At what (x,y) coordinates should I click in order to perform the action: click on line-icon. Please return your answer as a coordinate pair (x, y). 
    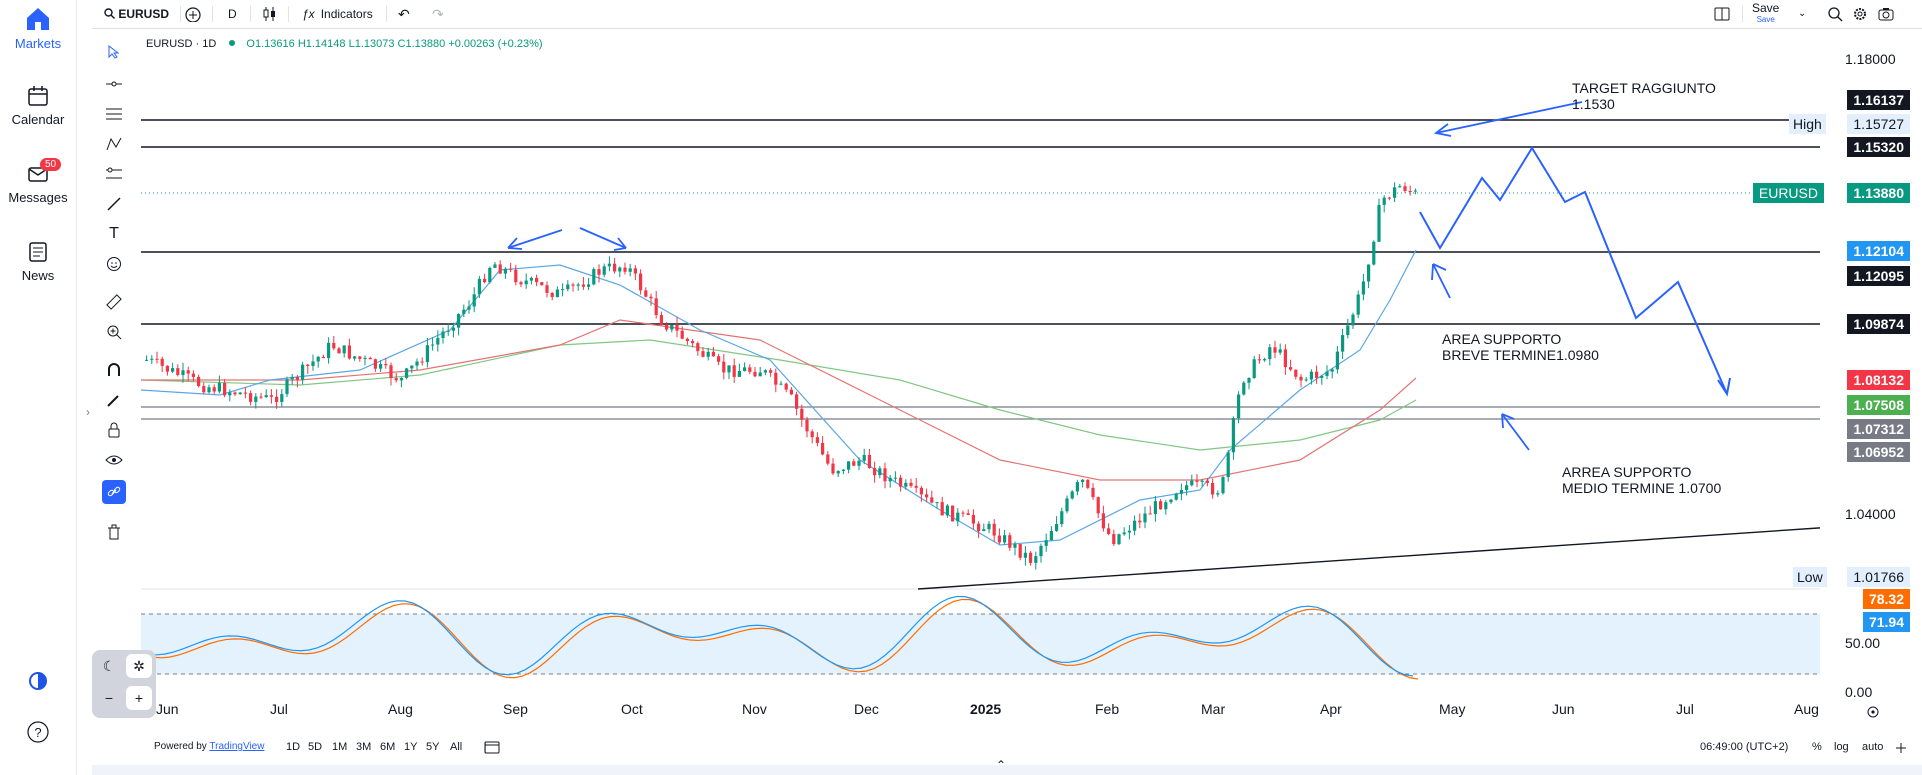
    Looking at the image, I should click on (114, 84).